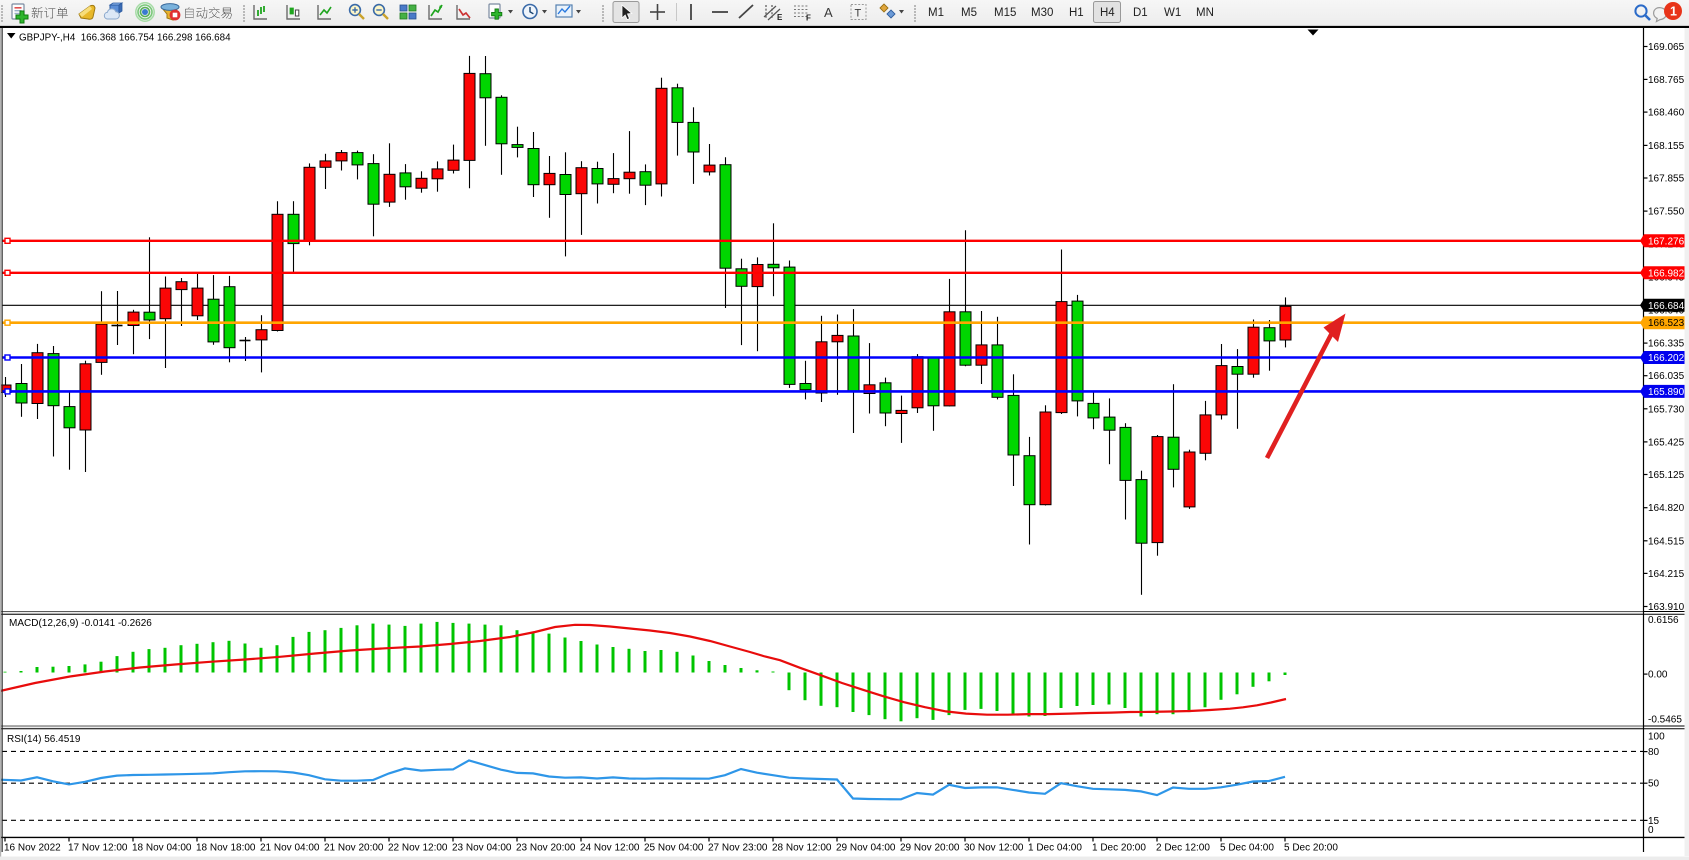 The image size is (1689, 860). I want to click on svg-text: MACD(12,26,9) -0.0141 -0.2626, so click(80, 623).